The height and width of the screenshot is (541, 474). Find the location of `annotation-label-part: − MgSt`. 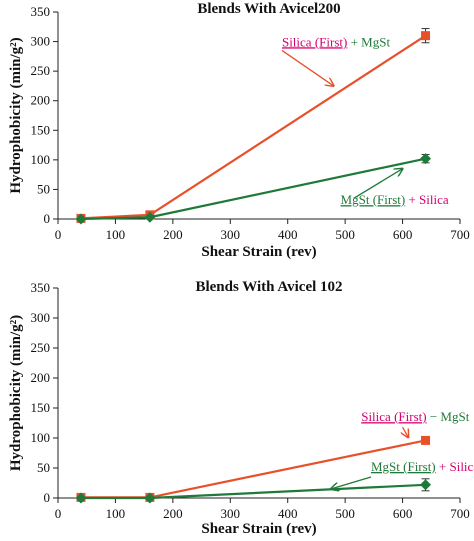

annotation-label-part: − MgSt is located at coordinates (448, 416).